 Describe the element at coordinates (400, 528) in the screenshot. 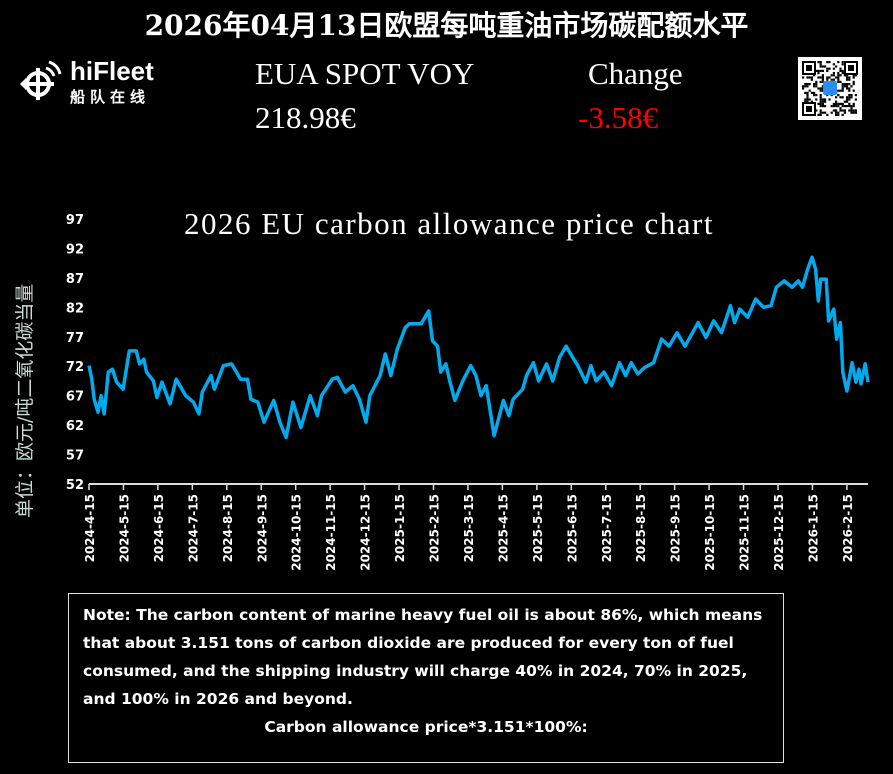

I see `x-tick-label: 2025-1-15` at that location.